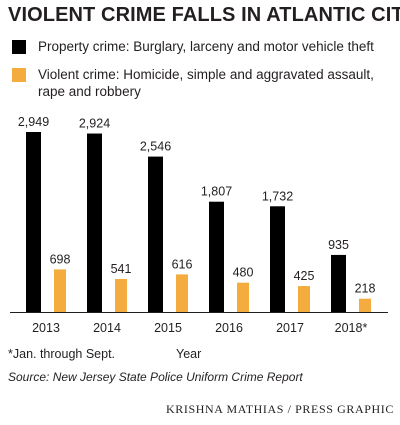  Describe the element at coordinates (155, 147) in the screenshot. I see `data-label-property: 2,546` at that location.